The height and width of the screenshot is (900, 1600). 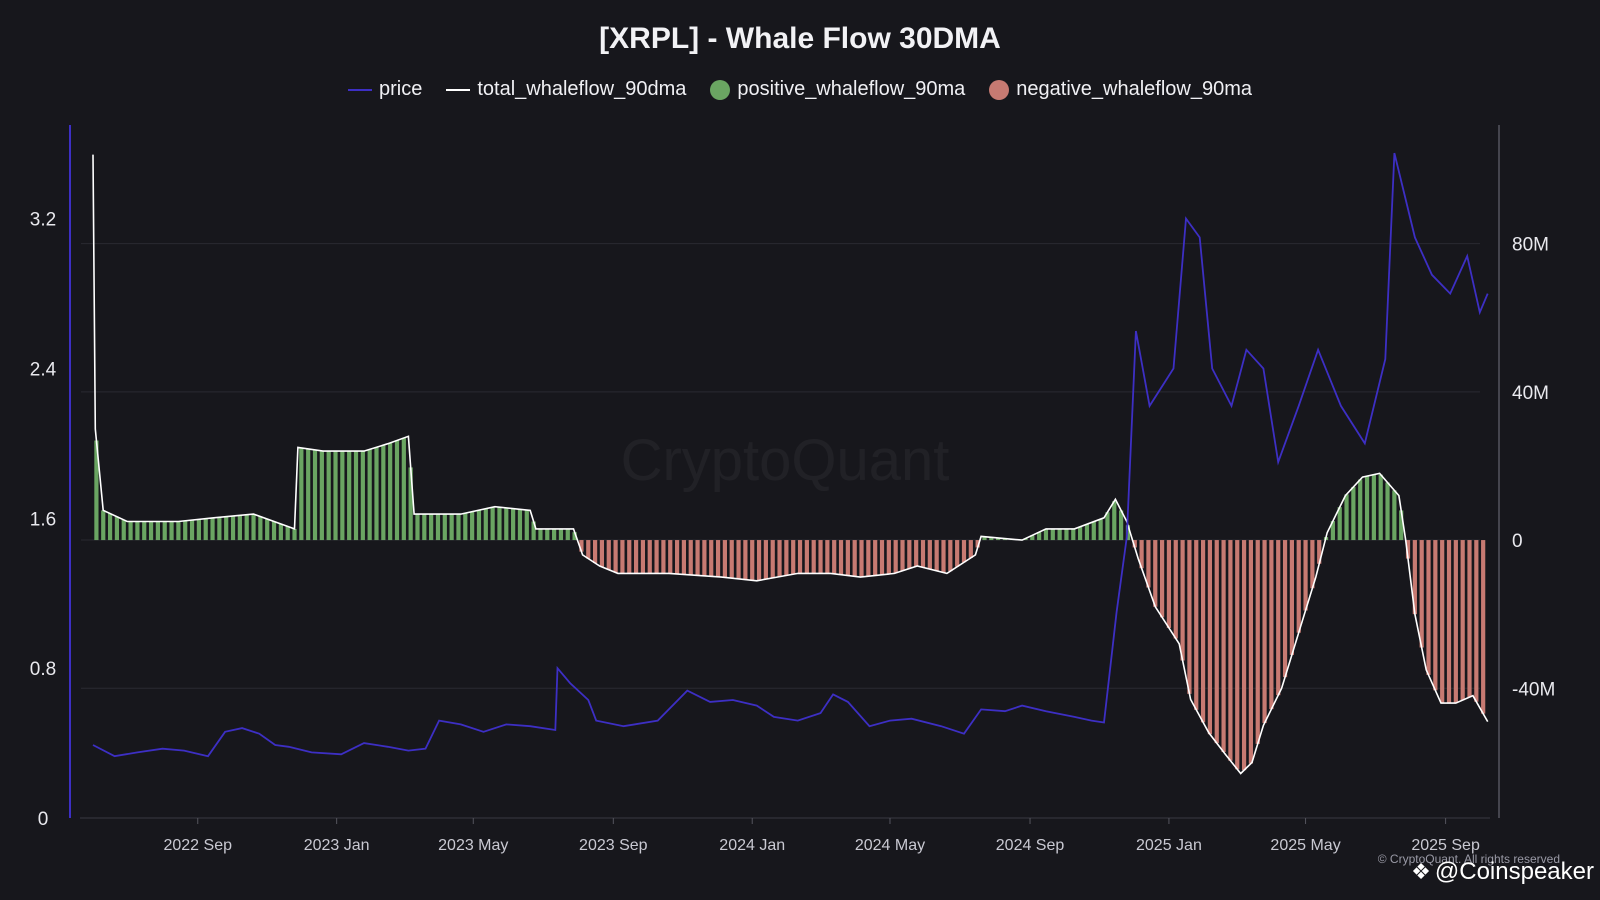 I want to click on legend-item-negative-whaleflow: negative_whaleflow_90ma, so click(x=1120, y=89).